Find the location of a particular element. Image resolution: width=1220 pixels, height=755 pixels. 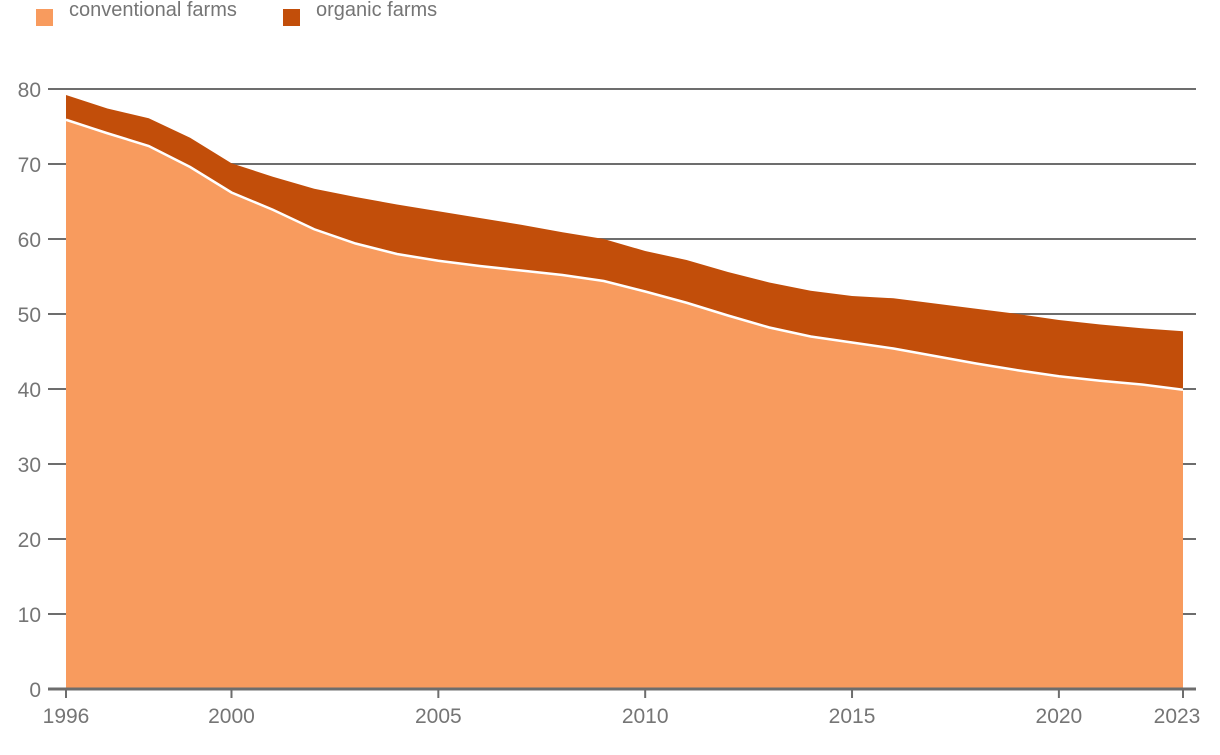

svg-text: 2010 is located at coordinates (645, 716).